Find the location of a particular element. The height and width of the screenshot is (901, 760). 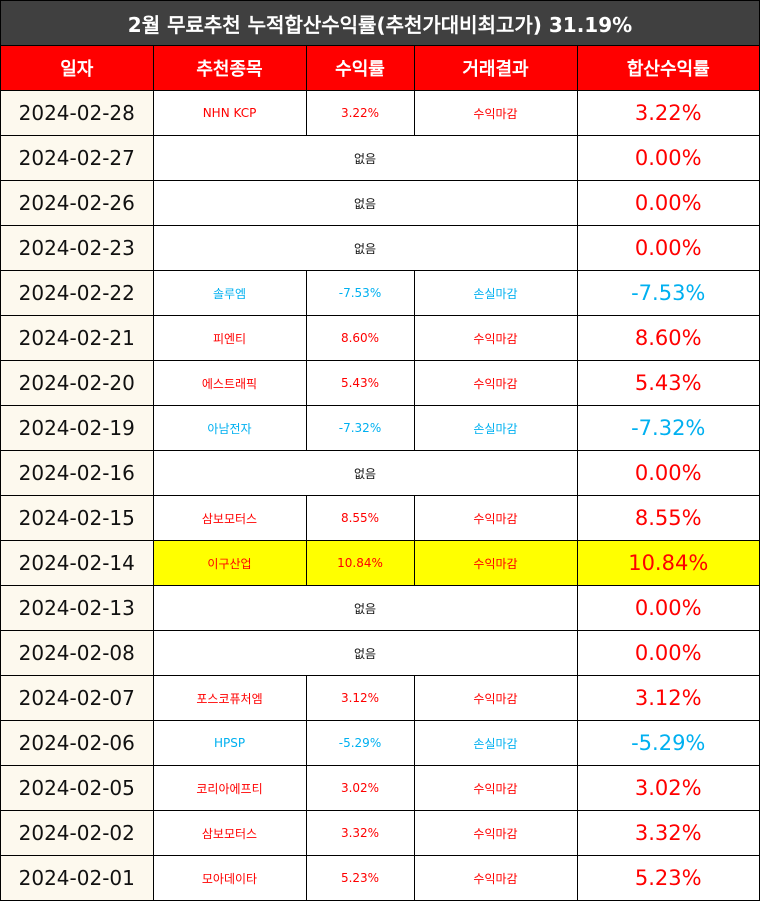

row-date: 2024-02-01 is located at coordinates (77, 878).